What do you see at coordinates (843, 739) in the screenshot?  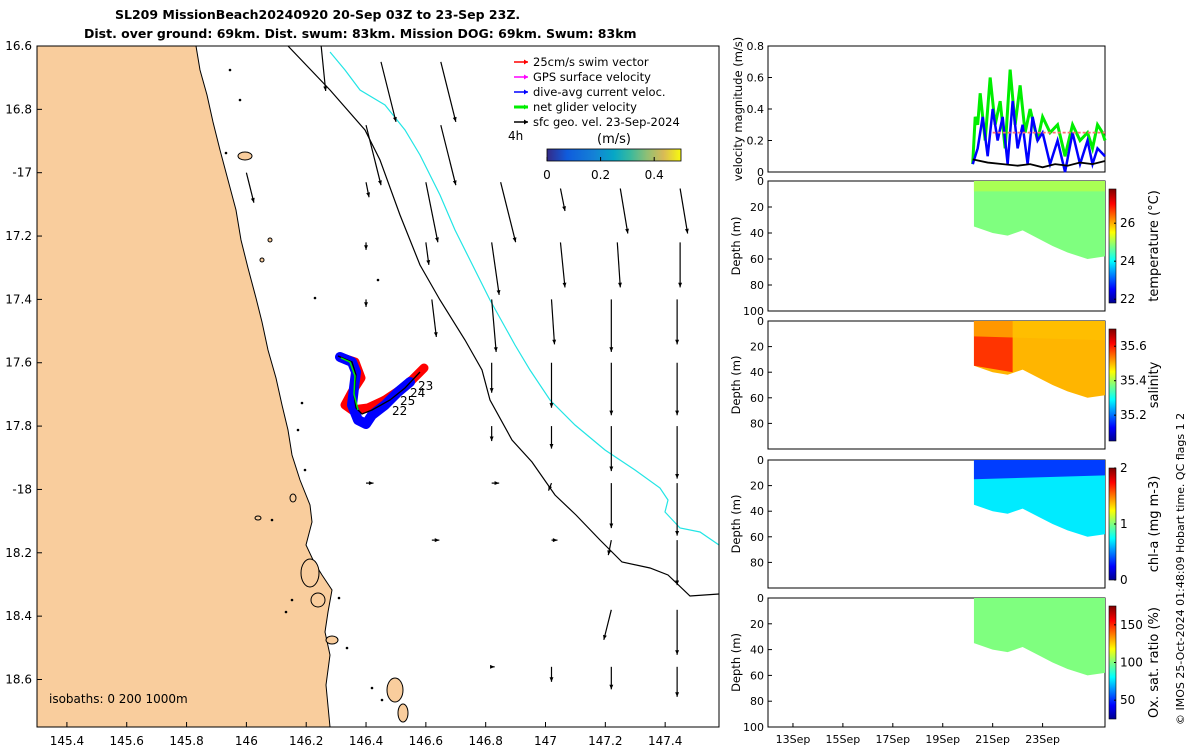 I see `time-x-tick-label: 15Sep` at bounding box center [843, 739].